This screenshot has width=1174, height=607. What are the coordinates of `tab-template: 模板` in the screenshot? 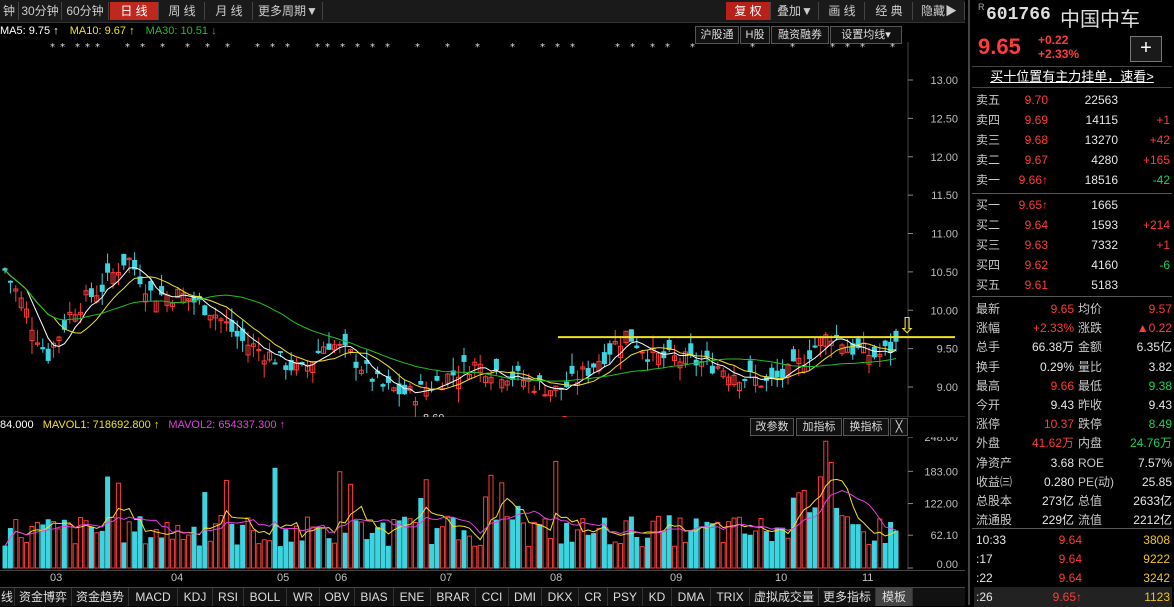 It's located at (894, 597).